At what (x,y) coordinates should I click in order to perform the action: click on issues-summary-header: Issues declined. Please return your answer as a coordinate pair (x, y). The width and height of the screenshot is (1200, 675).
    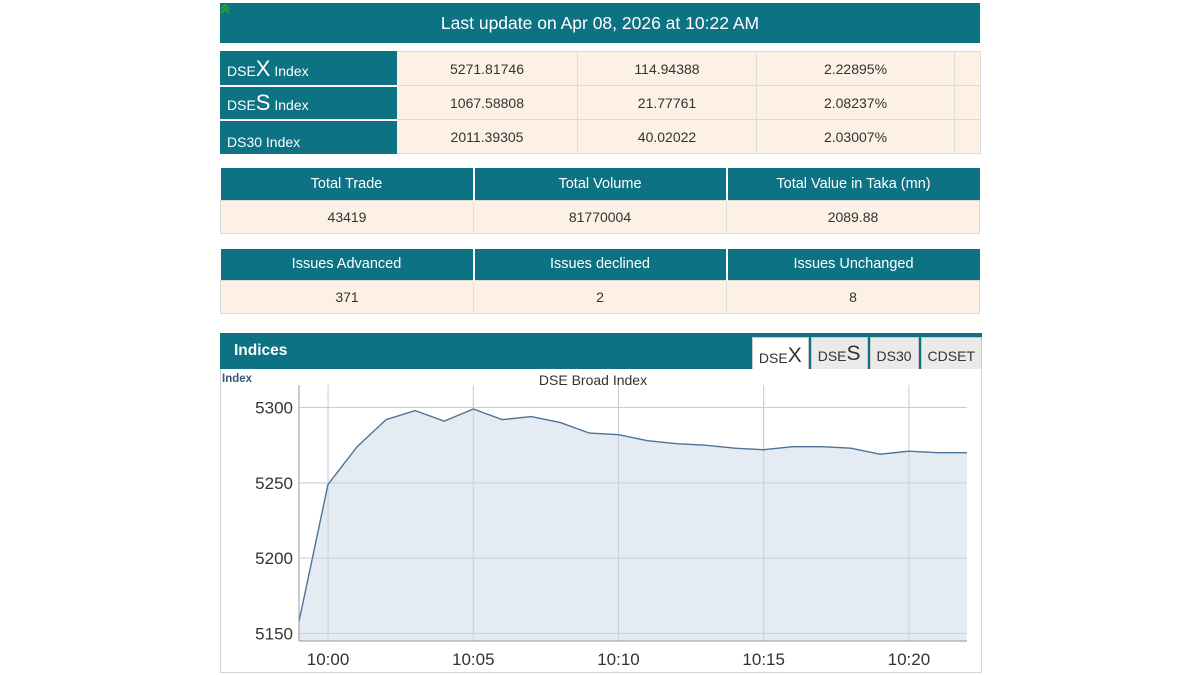
    Looking at the image, I should click on (599, 264).